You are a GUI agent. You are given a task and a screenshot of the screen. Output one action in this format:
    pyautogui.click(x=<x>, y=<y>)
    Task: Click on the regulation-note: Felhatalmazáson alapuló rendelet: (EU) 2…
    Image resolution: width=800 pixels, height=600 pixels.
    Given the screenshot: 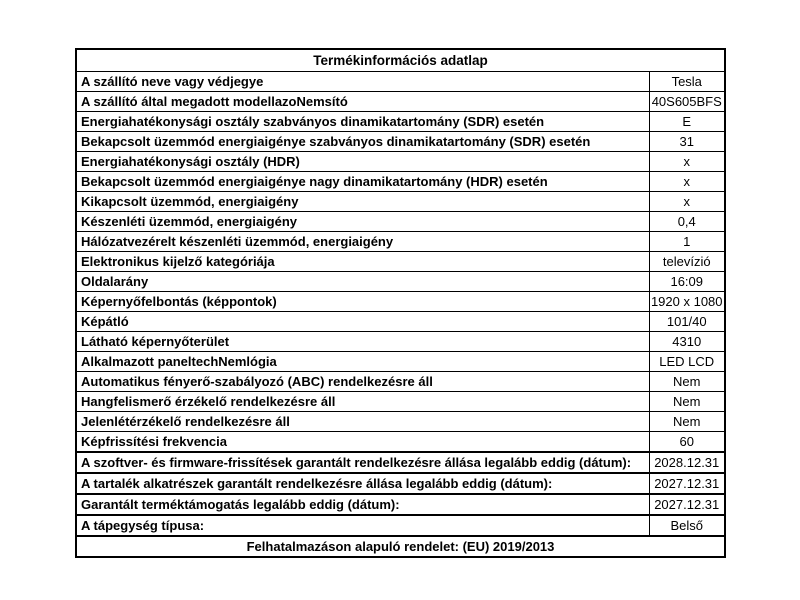 What is the action you would take?
    pyautogui.click(x=400, y=546)
    